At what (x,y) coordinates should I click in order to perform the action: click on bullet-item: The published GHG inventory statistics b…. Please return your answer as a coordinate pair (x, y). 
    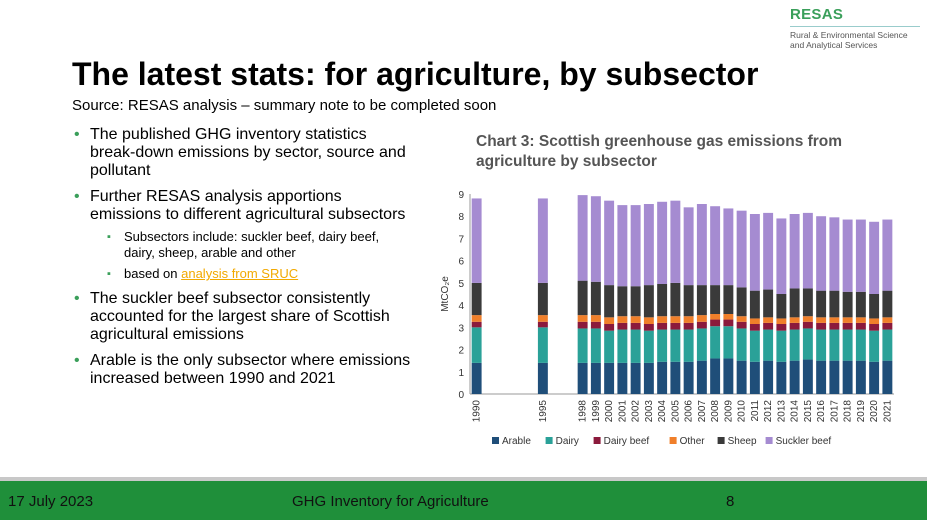
    Looking at the image, I should click on (242, 153).